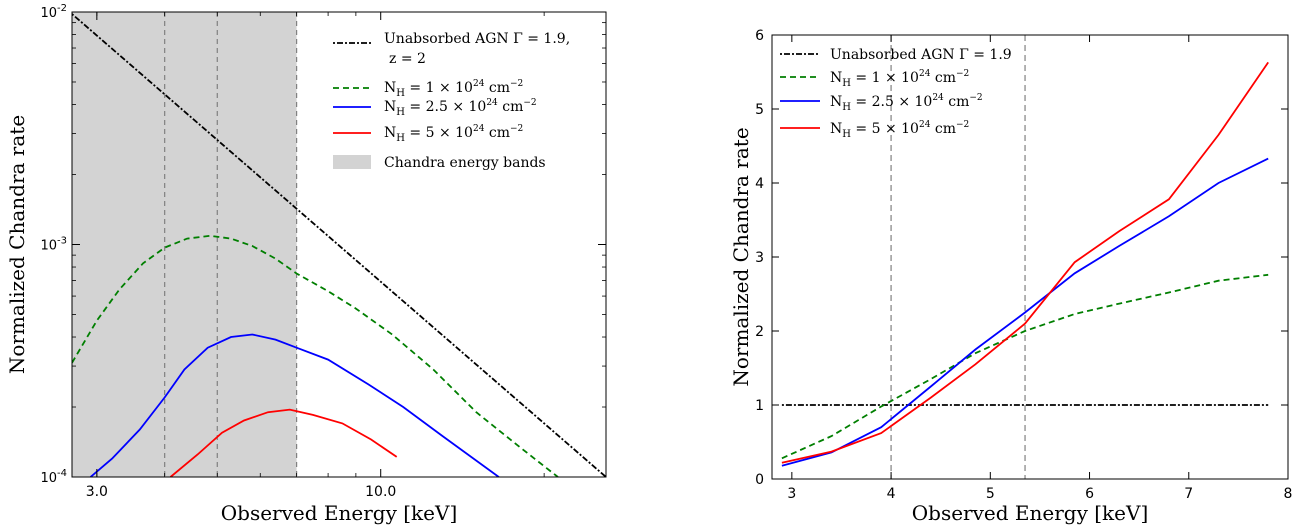  What do you see at coordinates (759, 184) in the screenshot?
I see `right-y-tick-label-4: 4` at bounding box center [759, 184].